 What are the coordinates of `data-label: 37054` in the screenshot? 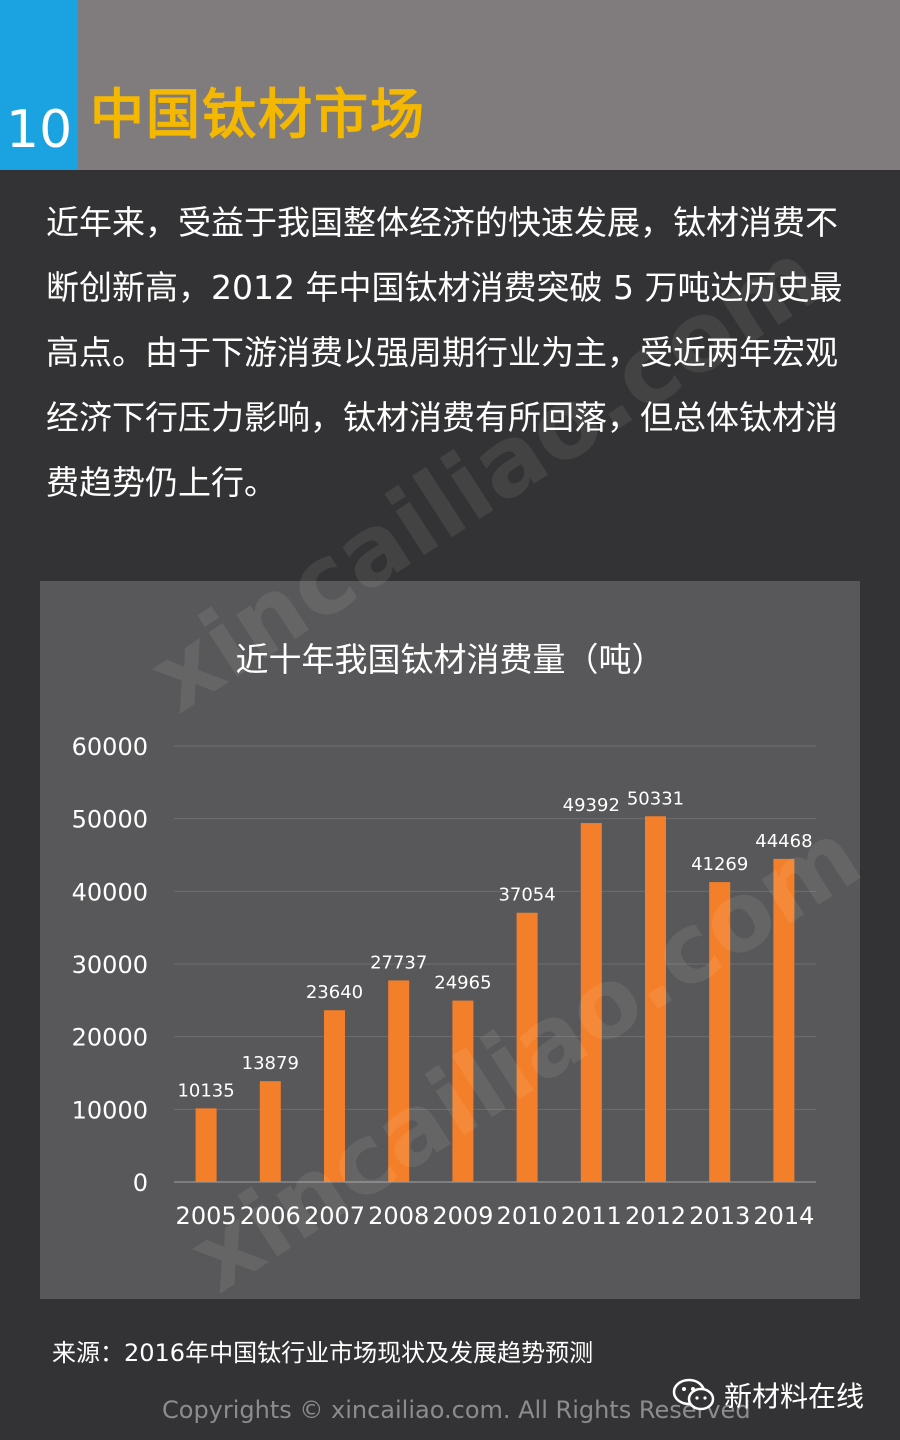 It's located at (526, 895).